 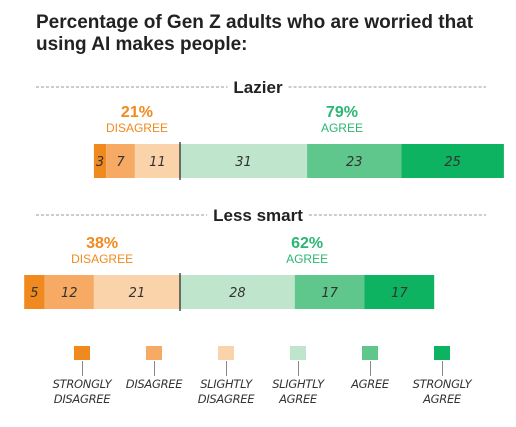 I want to click on legend-item-disagree: DISAGREE, so click(x=154, y=369).